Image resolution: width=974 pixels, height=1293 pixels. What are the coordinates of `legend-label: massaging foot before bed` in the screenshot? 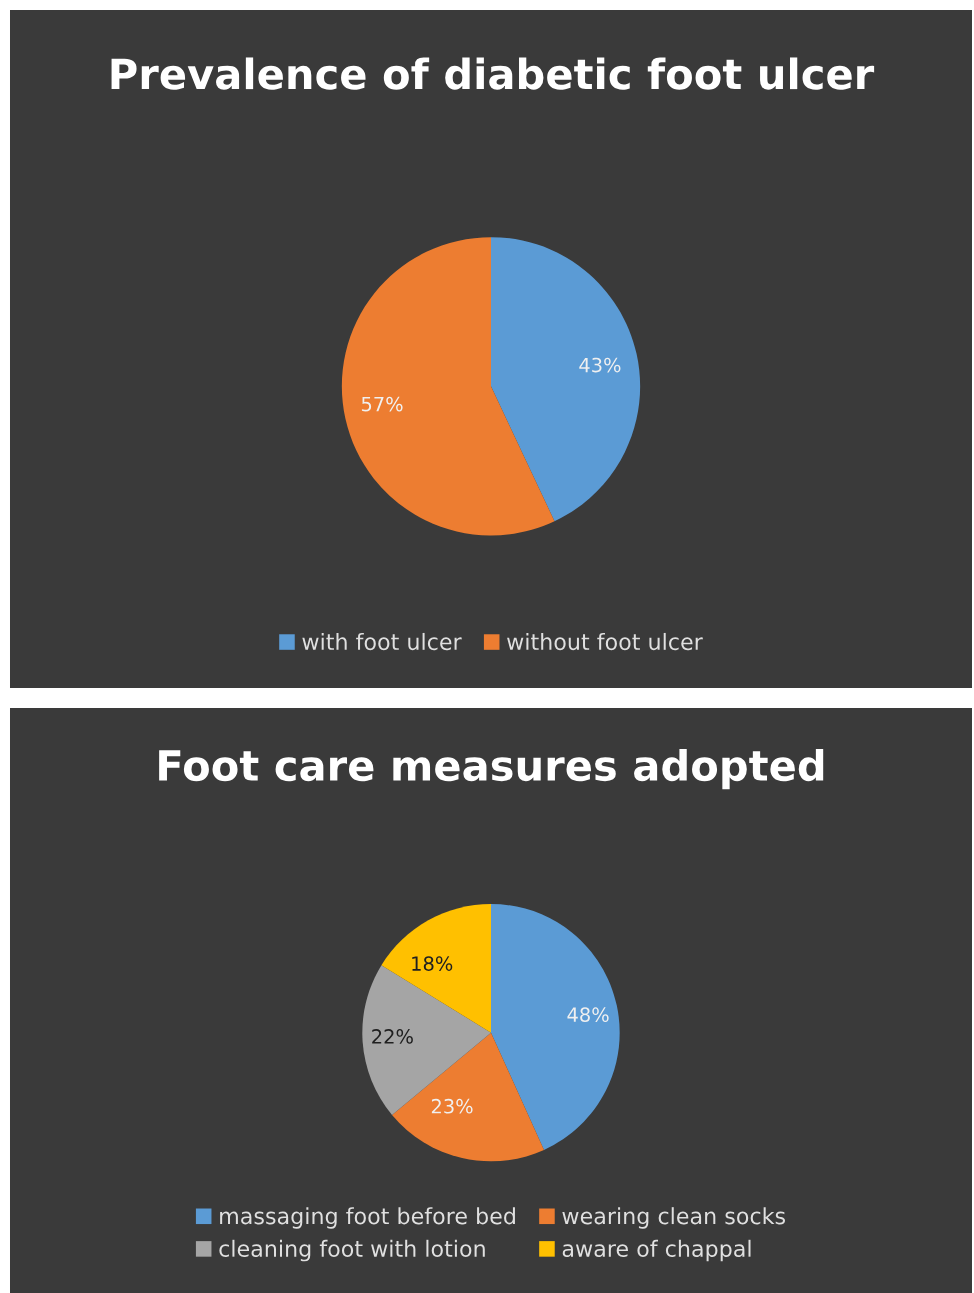 It's located at (367, 1218).